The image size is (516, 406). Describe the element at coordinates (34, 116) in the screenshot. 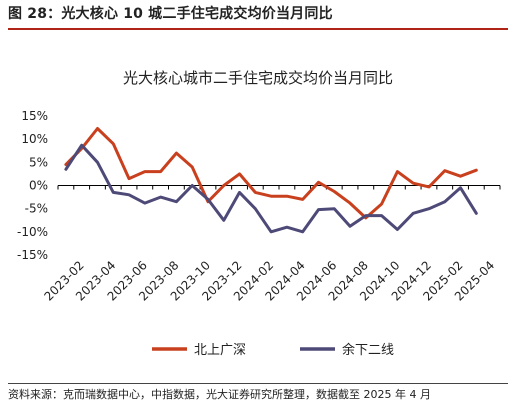

I see `y-tick-label: 15%` at that location.